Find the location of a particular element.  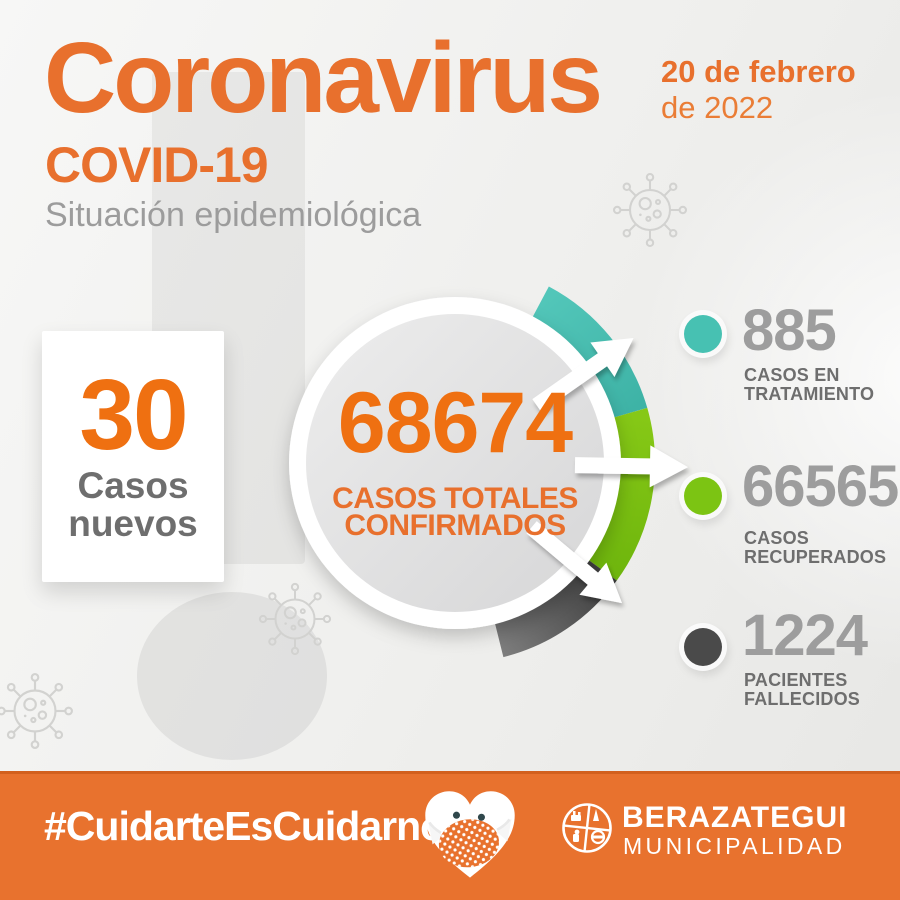

treatment-label-line2: TRATAMIENTO is located at coordinates (809, 394).